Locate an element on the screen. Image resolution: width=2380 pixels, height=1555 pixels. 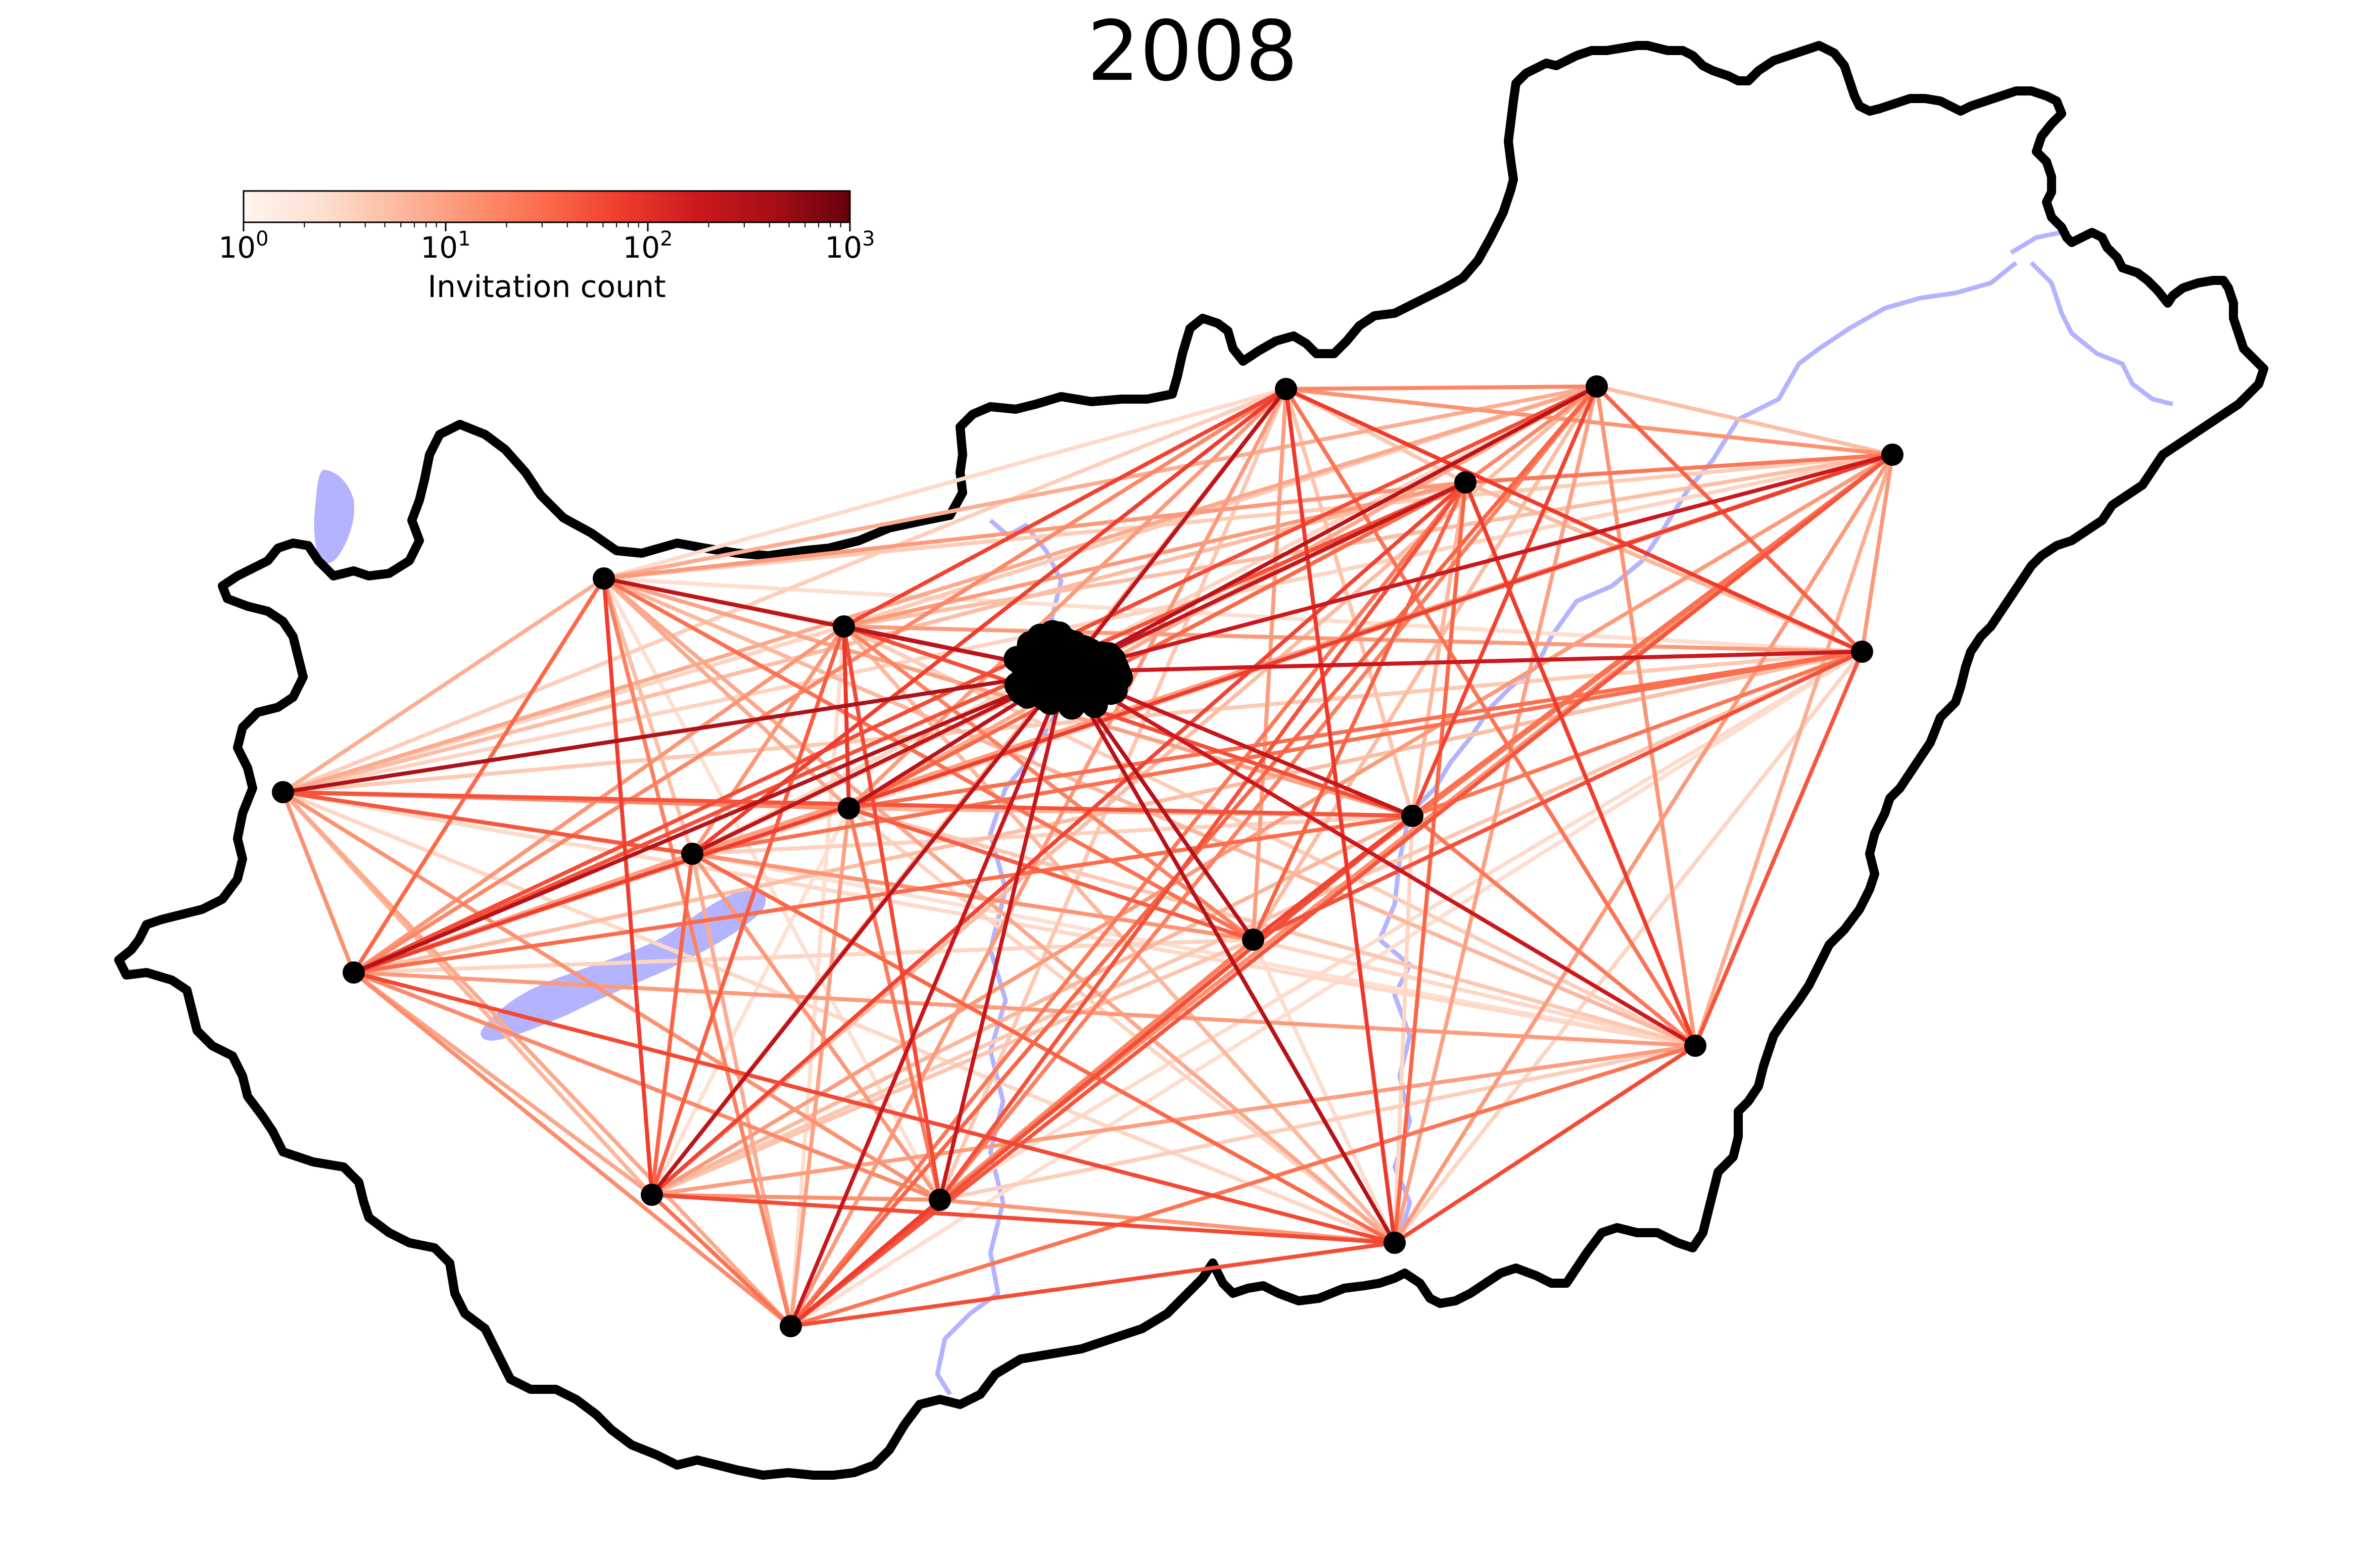
colorbar-gradient is located at coordinates (547, 206).